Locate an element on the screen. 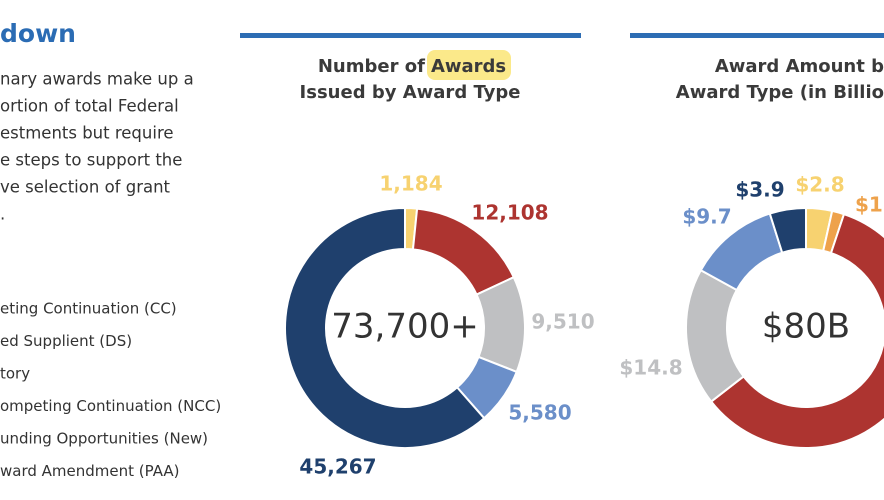 The image size is (884, 500). value-label: 1,184 is located at coordinates (410, 184).